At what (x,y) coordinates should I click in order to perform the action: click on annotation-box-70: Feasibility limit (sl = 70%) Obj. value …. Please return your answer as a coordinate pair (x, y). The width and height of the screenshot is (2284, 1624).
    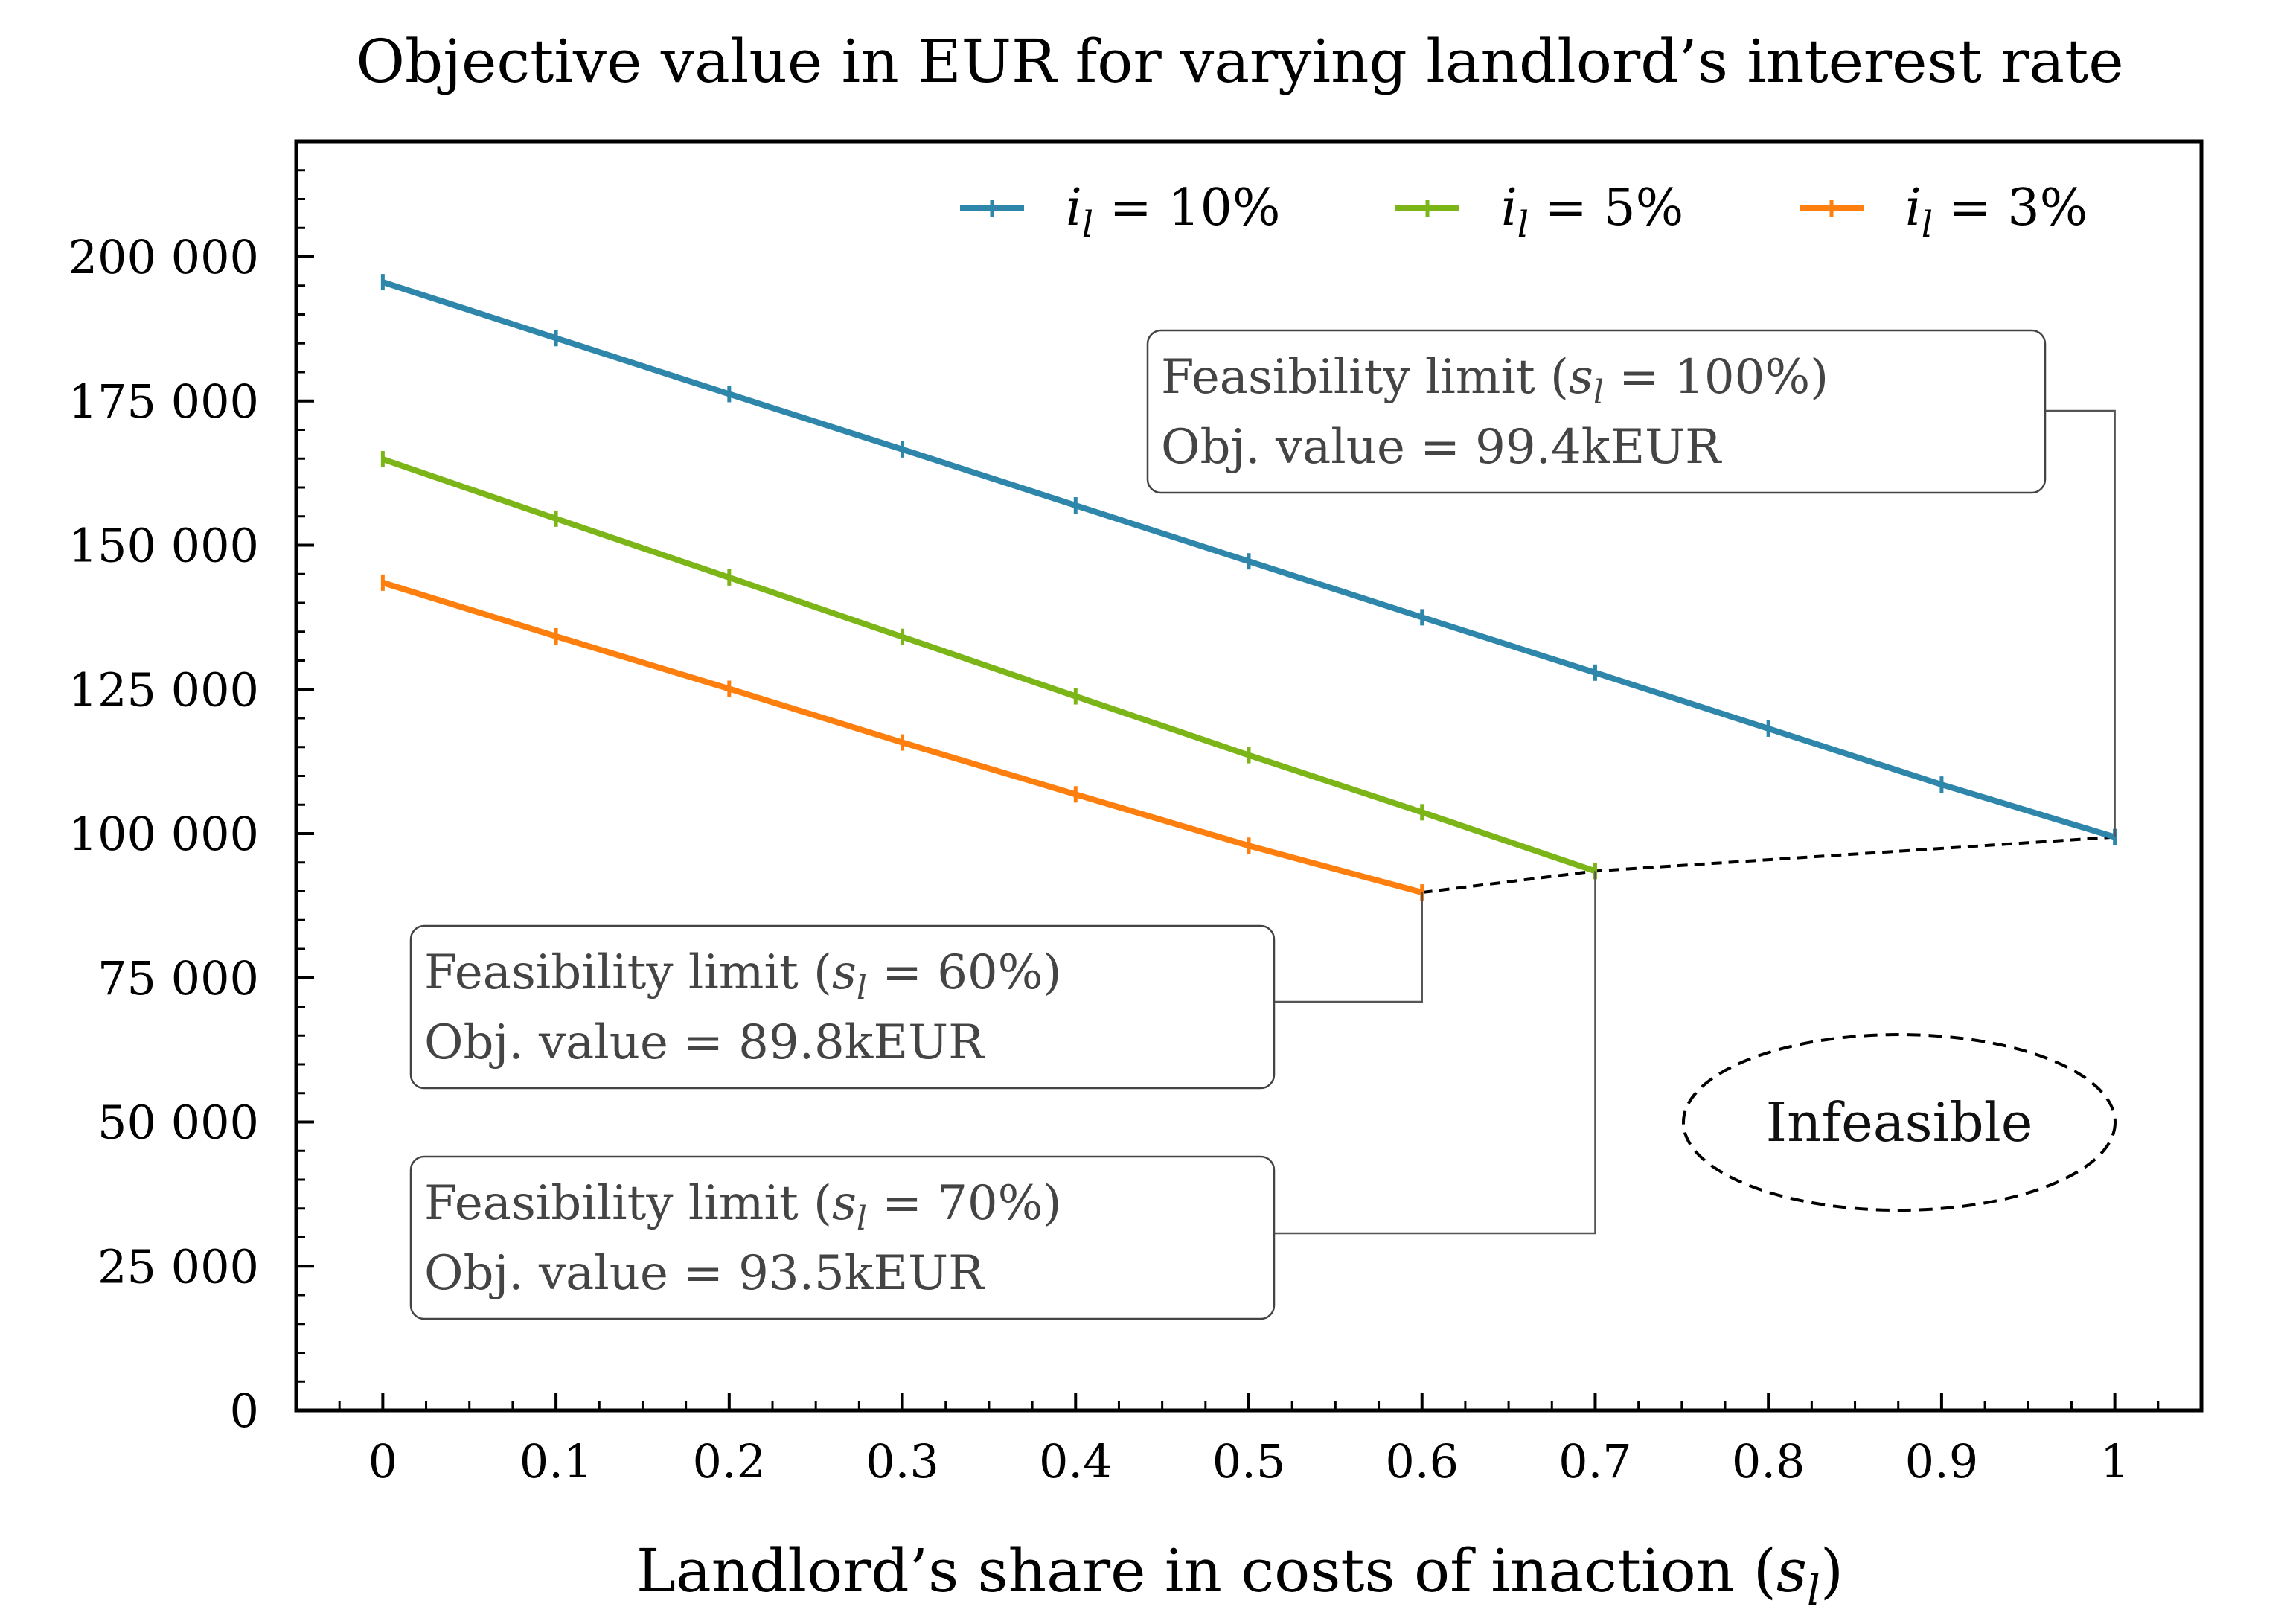
    Looking at the image, I should click on (842, 1238).